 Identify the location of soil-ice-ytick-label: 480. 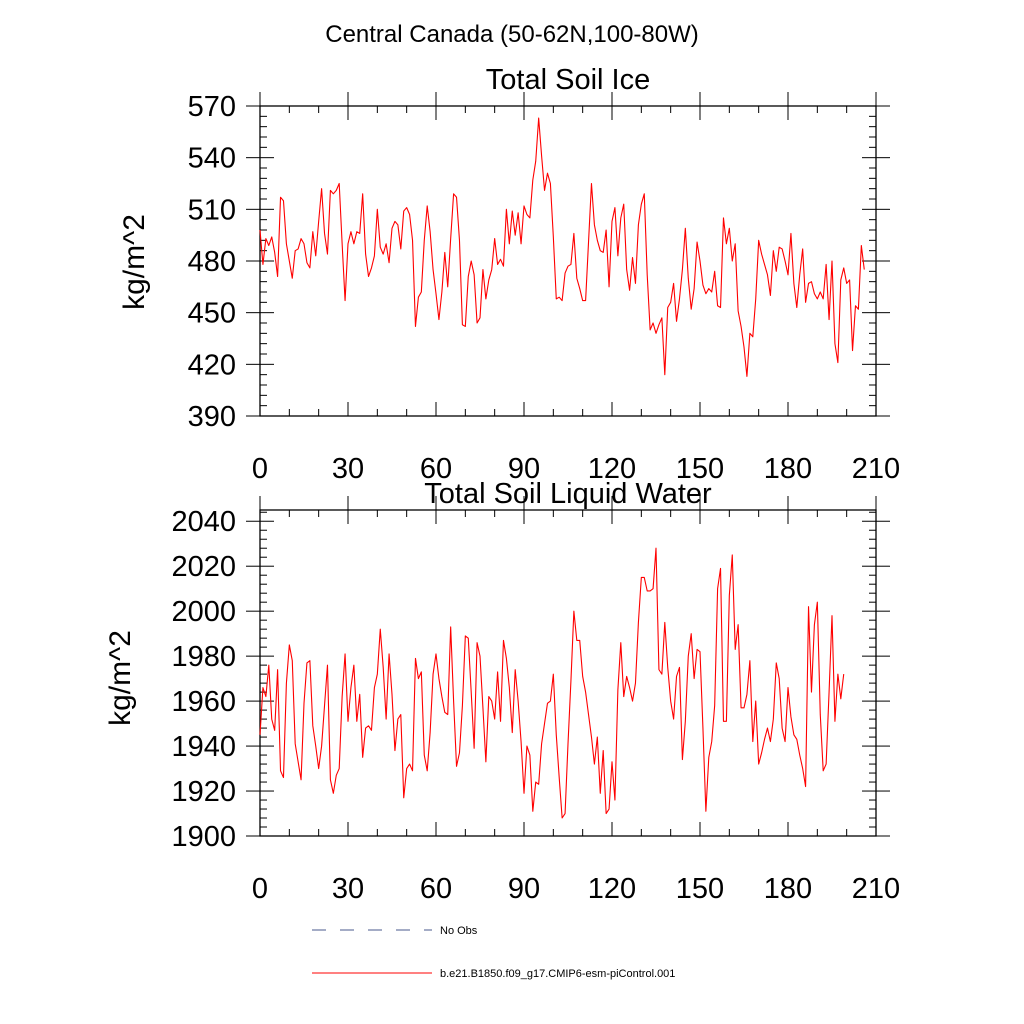
(212, 262).